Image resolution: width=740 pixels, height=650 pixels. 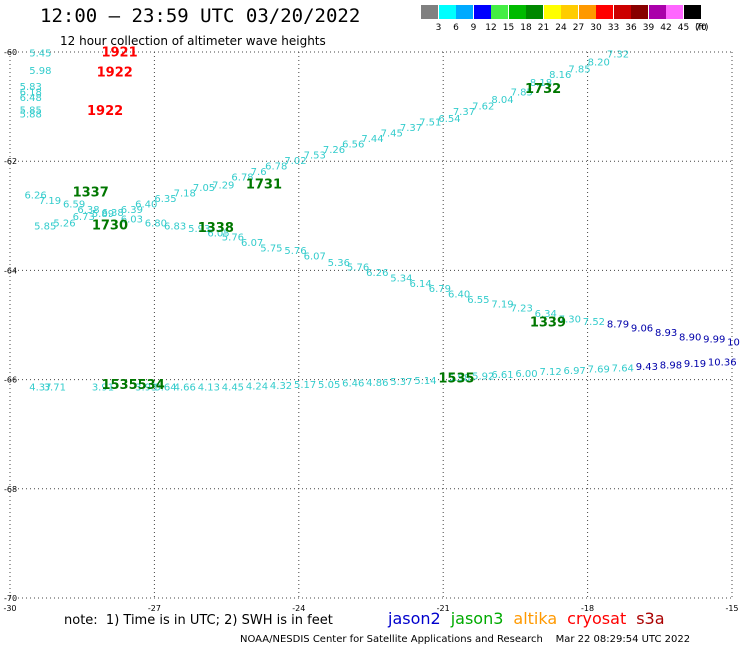 I want to click on wave-height-label: 8.18, so click(x=541, y=83).